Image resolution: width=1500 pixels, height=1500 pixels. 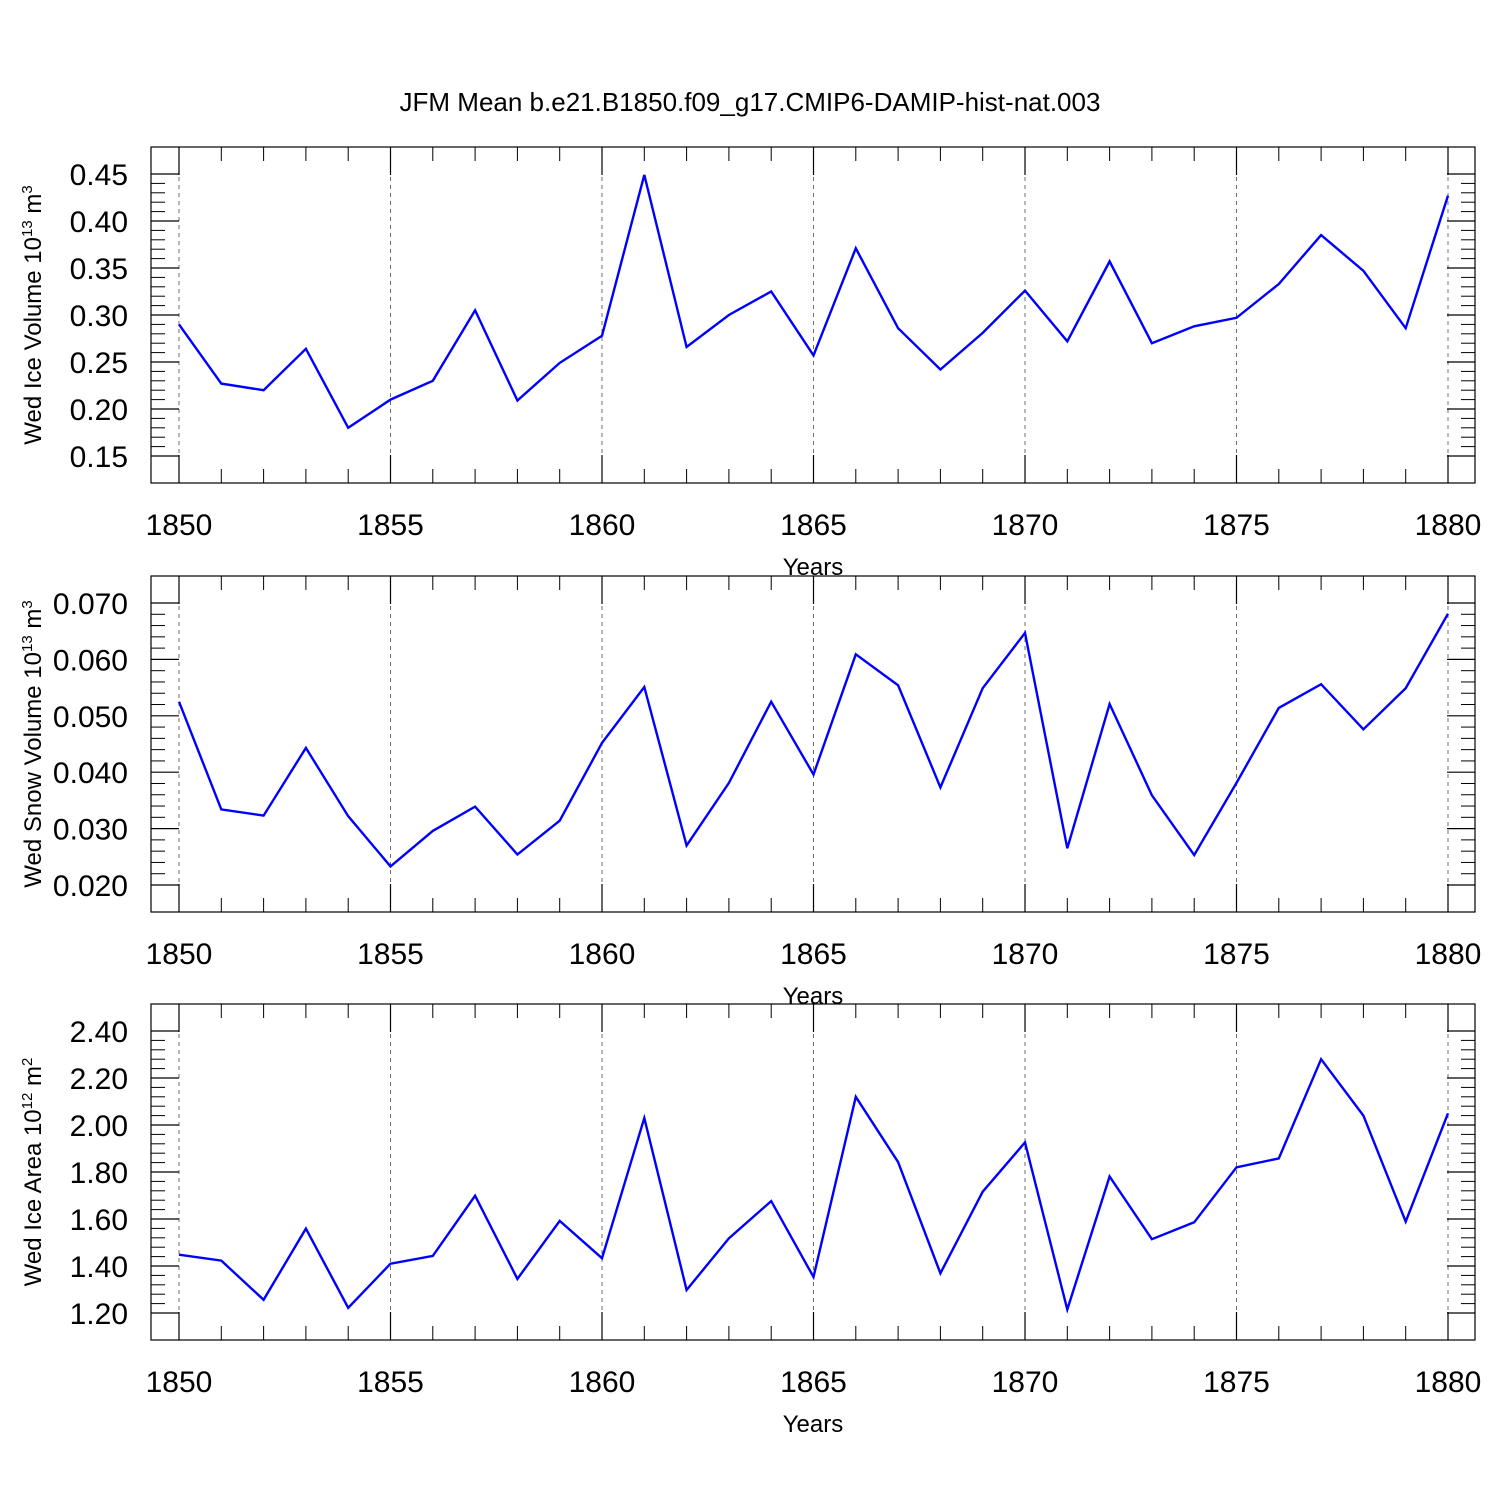 I want to click on y-tick-label: 0.030, so click(x=90, y=830).